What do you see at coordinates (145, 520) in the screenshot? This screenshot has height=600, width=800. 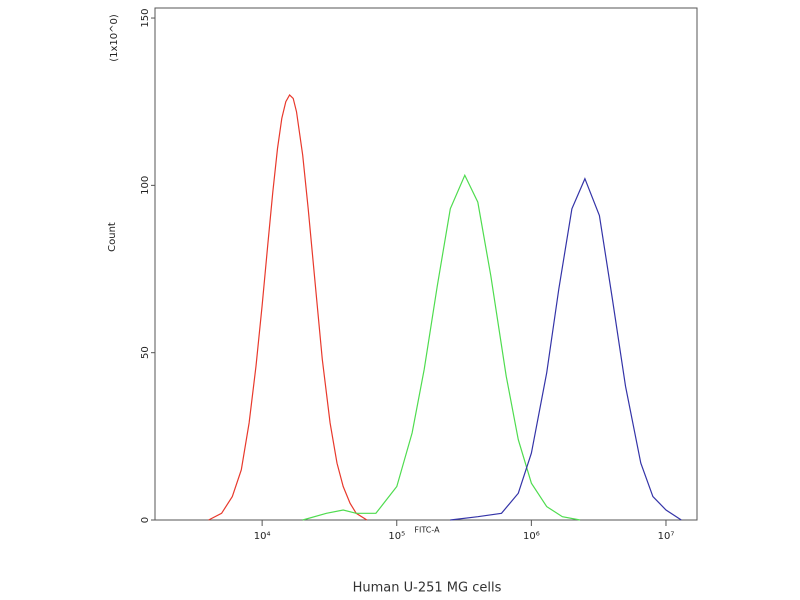 I see `y-tick-label: 0` at bounding box center [145, 520].